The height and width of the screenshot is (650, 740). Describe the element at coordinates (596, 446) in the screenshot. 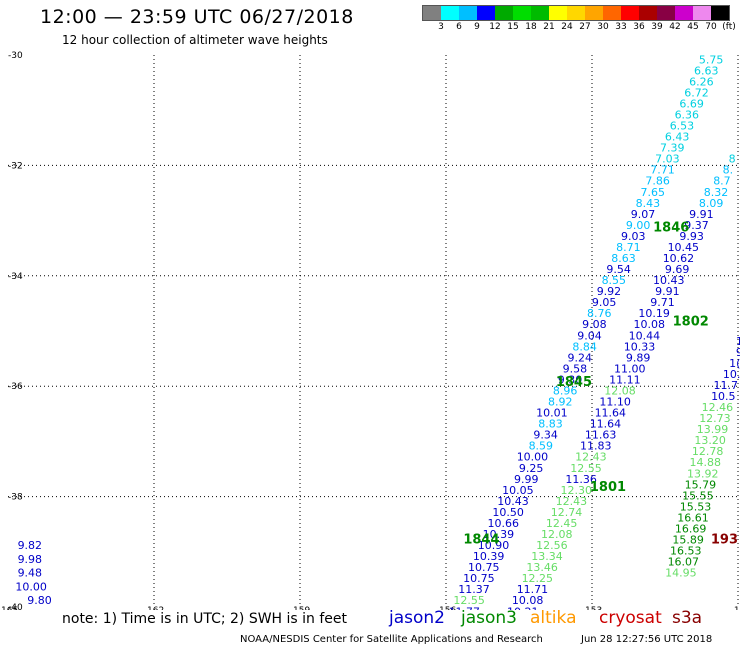

I see `wave-height-label: 11.83` at that location.